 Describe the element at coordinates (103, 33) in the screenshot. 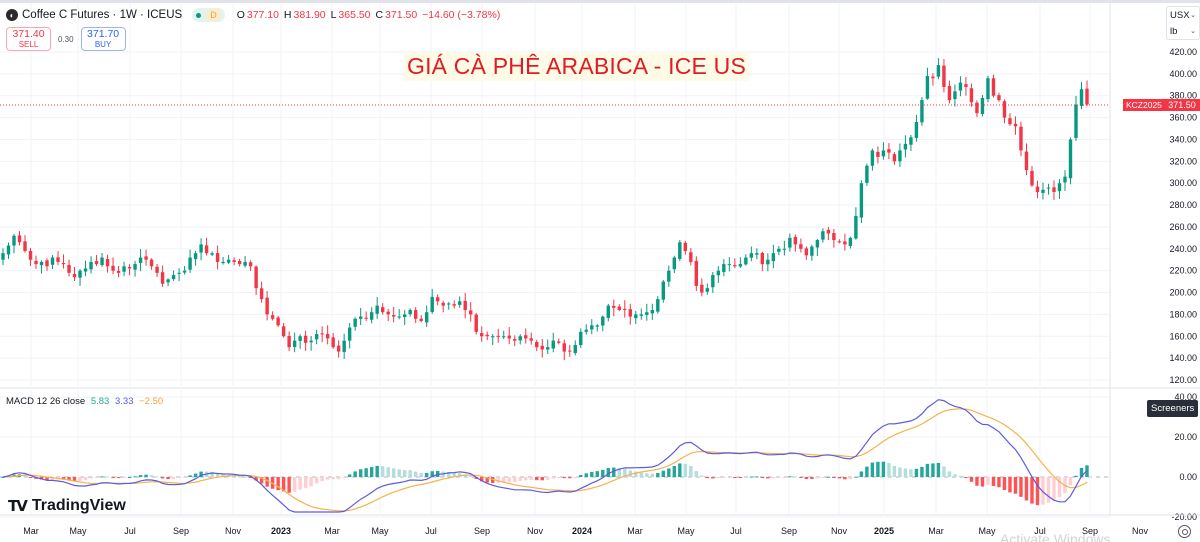

I see `buy-price: 371.70` at that location.